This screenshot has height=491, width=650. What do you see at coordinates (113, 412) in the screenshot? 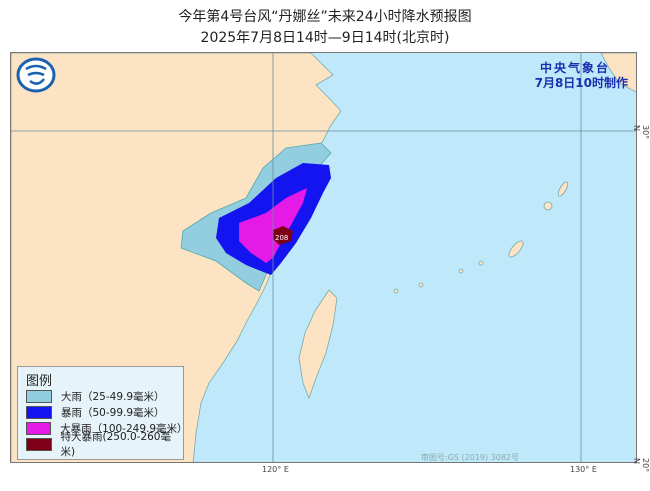
I see `legend-label: 暴雨（50-99.9毫米）` at bounding box center [113, 412].